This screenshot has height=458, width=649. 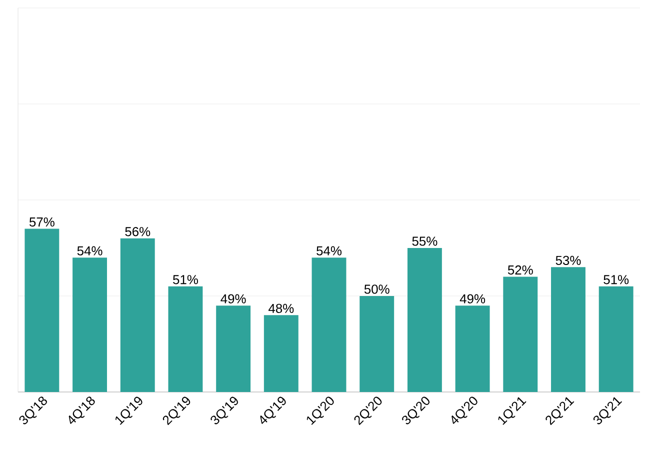 What do you see at coordinates (425, 241) in the screenshot?
I see `data-label: 55%` at bounding box center [425, 241].